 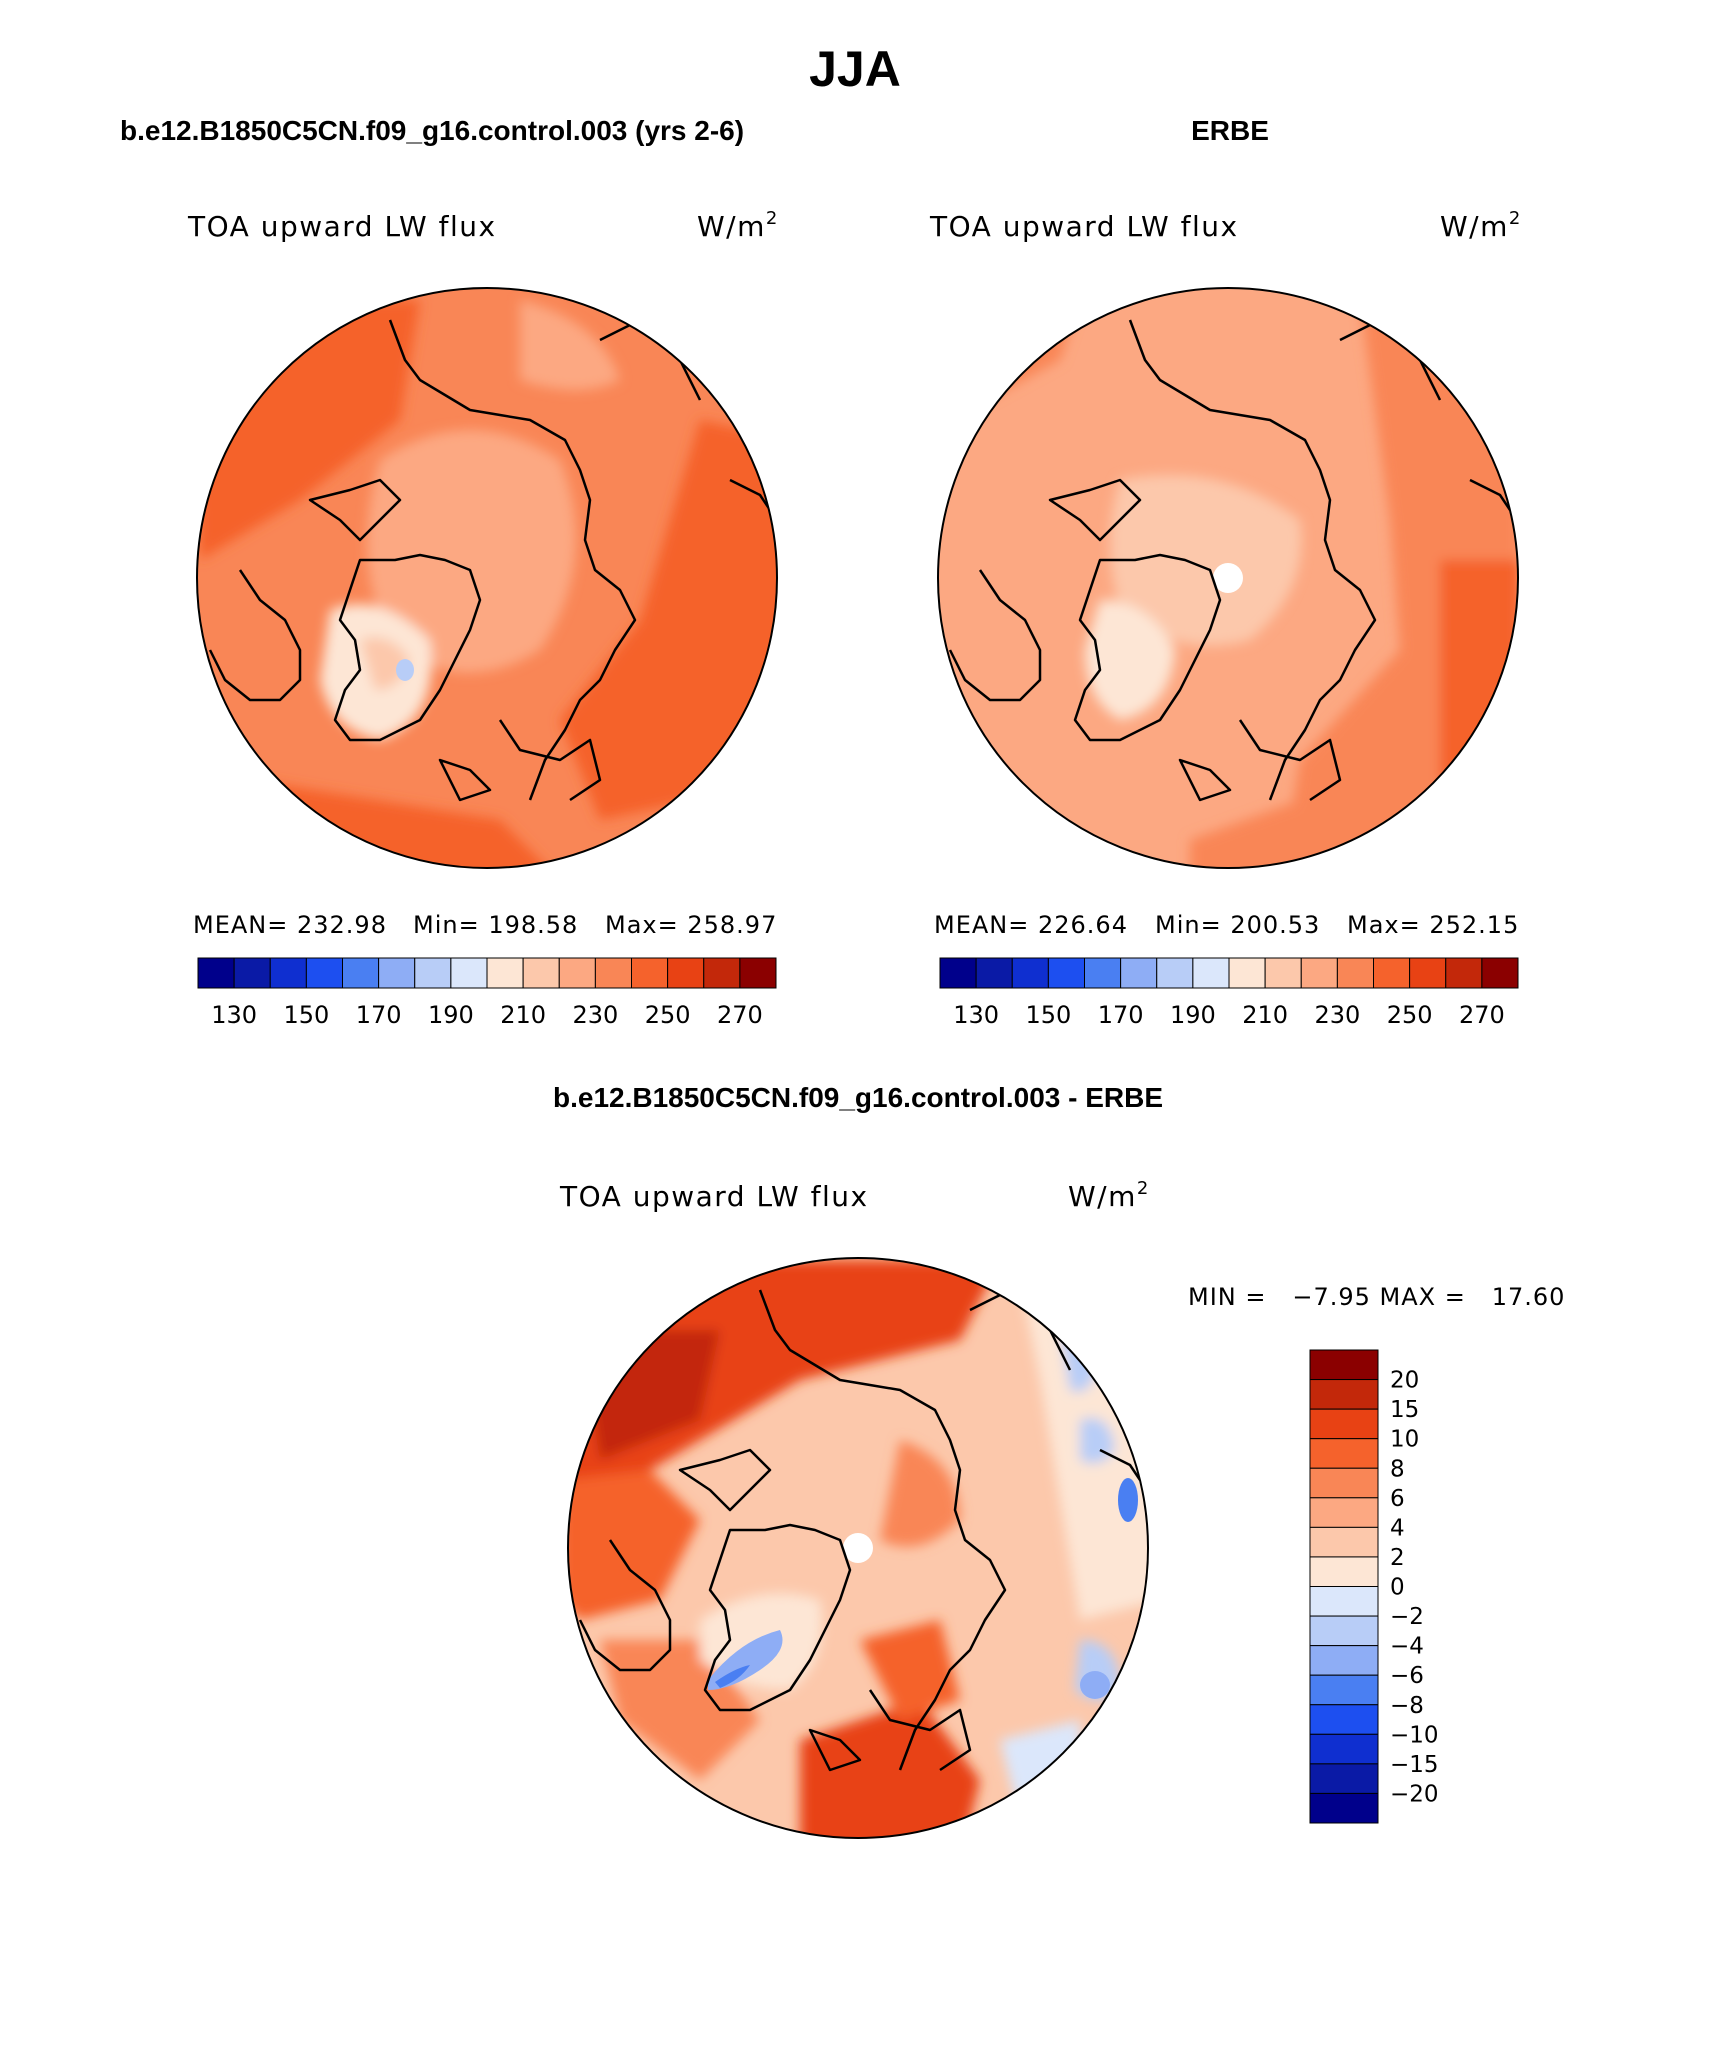 I want to click on colorbar-tick-label: −8, so click(x=1407, y=1706).